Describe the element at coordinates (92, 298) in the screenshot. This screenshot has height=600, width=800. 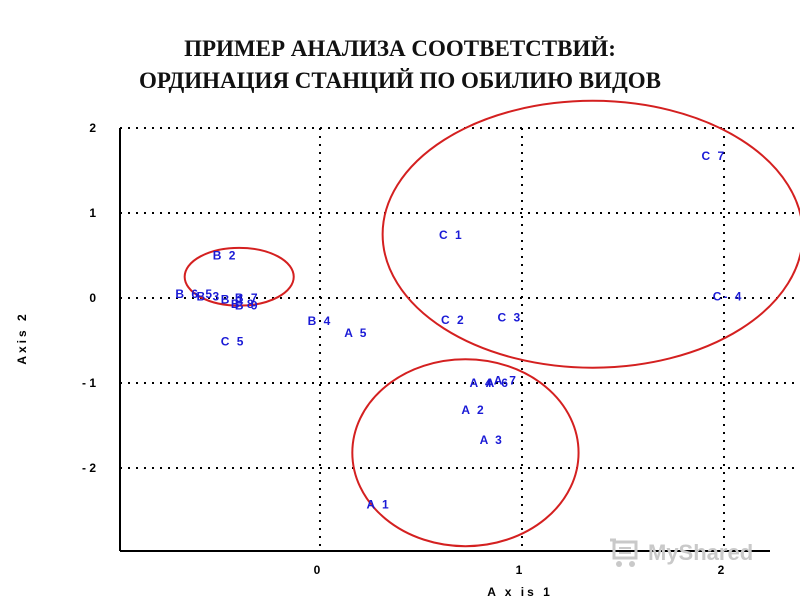
I see `y-tick-label-2: 0` at that location.